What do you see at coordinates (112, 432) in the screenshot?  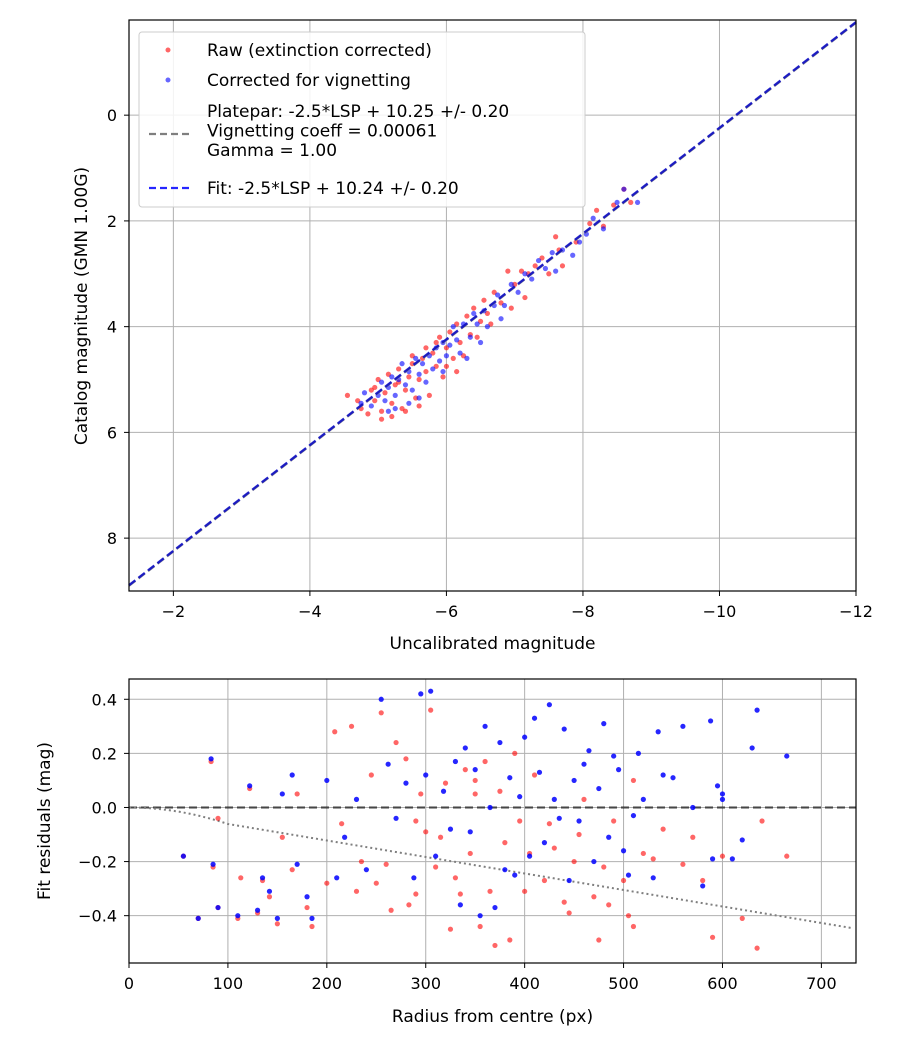 I see `top-y-tick-label: 6` at bounding box center [112, 432].